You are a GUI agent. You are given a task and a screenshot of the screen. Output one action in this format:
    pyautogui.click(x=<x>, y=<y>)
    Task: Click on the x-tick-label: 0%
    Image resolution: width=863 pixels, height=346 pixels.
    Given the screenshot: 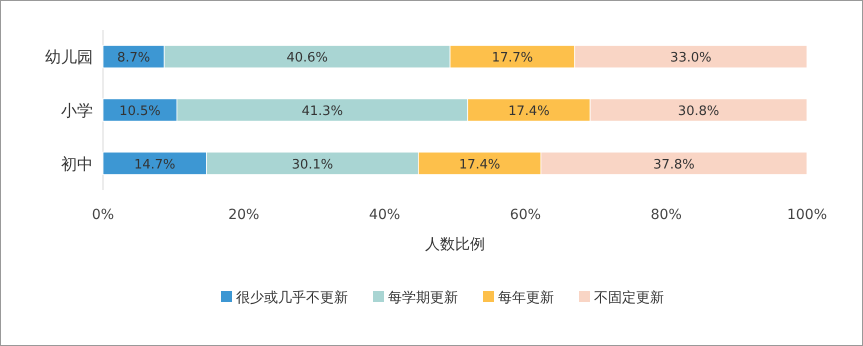 What is the action you would take?
    pyautogui.click(x=103, y=215)
    